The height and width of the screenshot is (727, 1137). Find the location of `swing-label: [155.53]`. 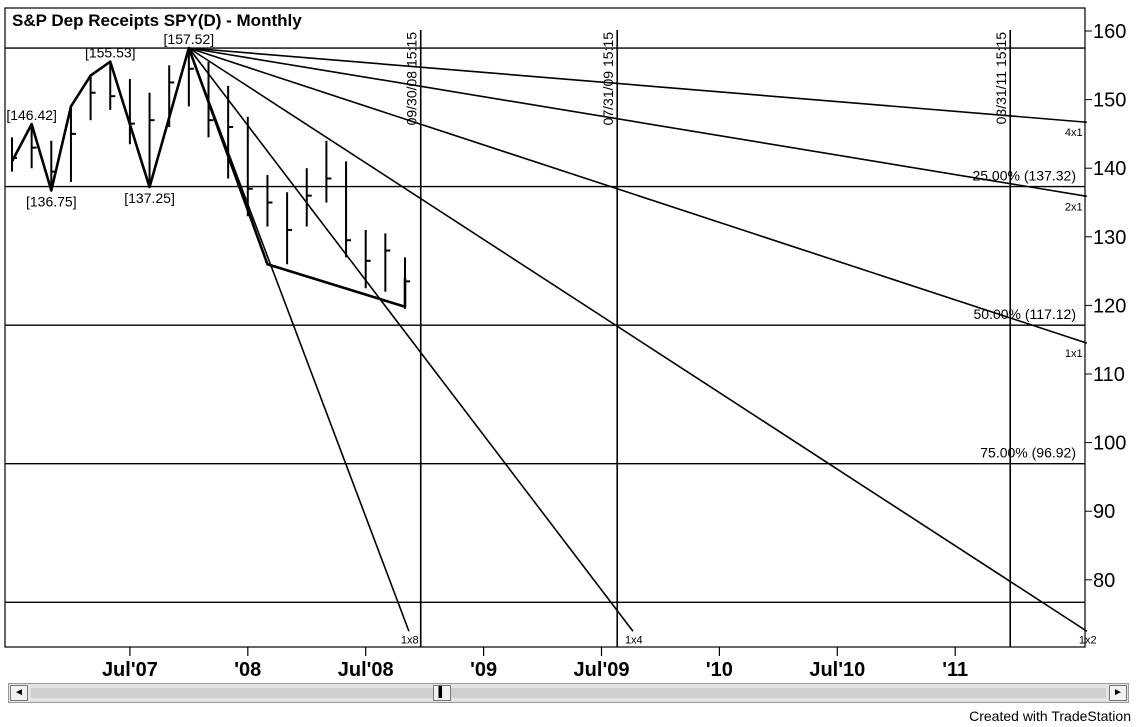

swing-label: [155.53] is located at coordinates (110, 53).